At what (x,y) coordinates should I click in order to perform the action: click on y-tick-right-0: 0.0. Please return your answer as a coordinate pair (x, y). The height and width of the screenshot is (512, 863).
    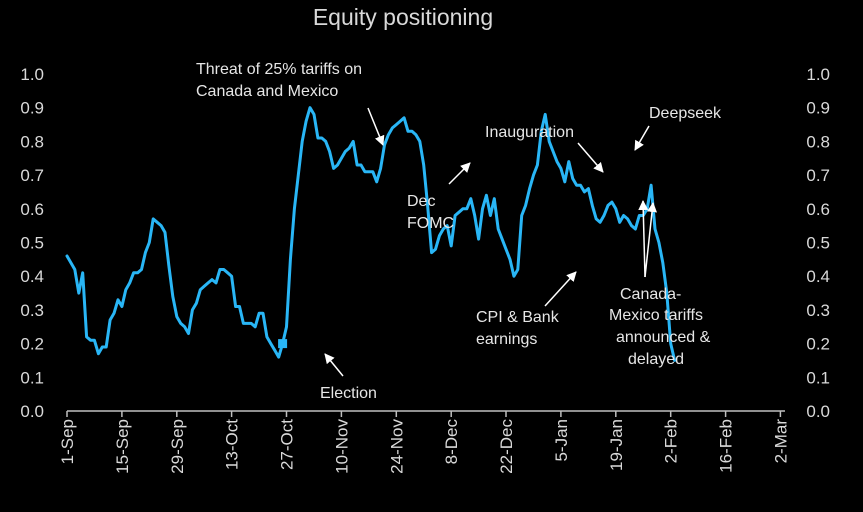
    Looking at the image, I should click on (818, 411).